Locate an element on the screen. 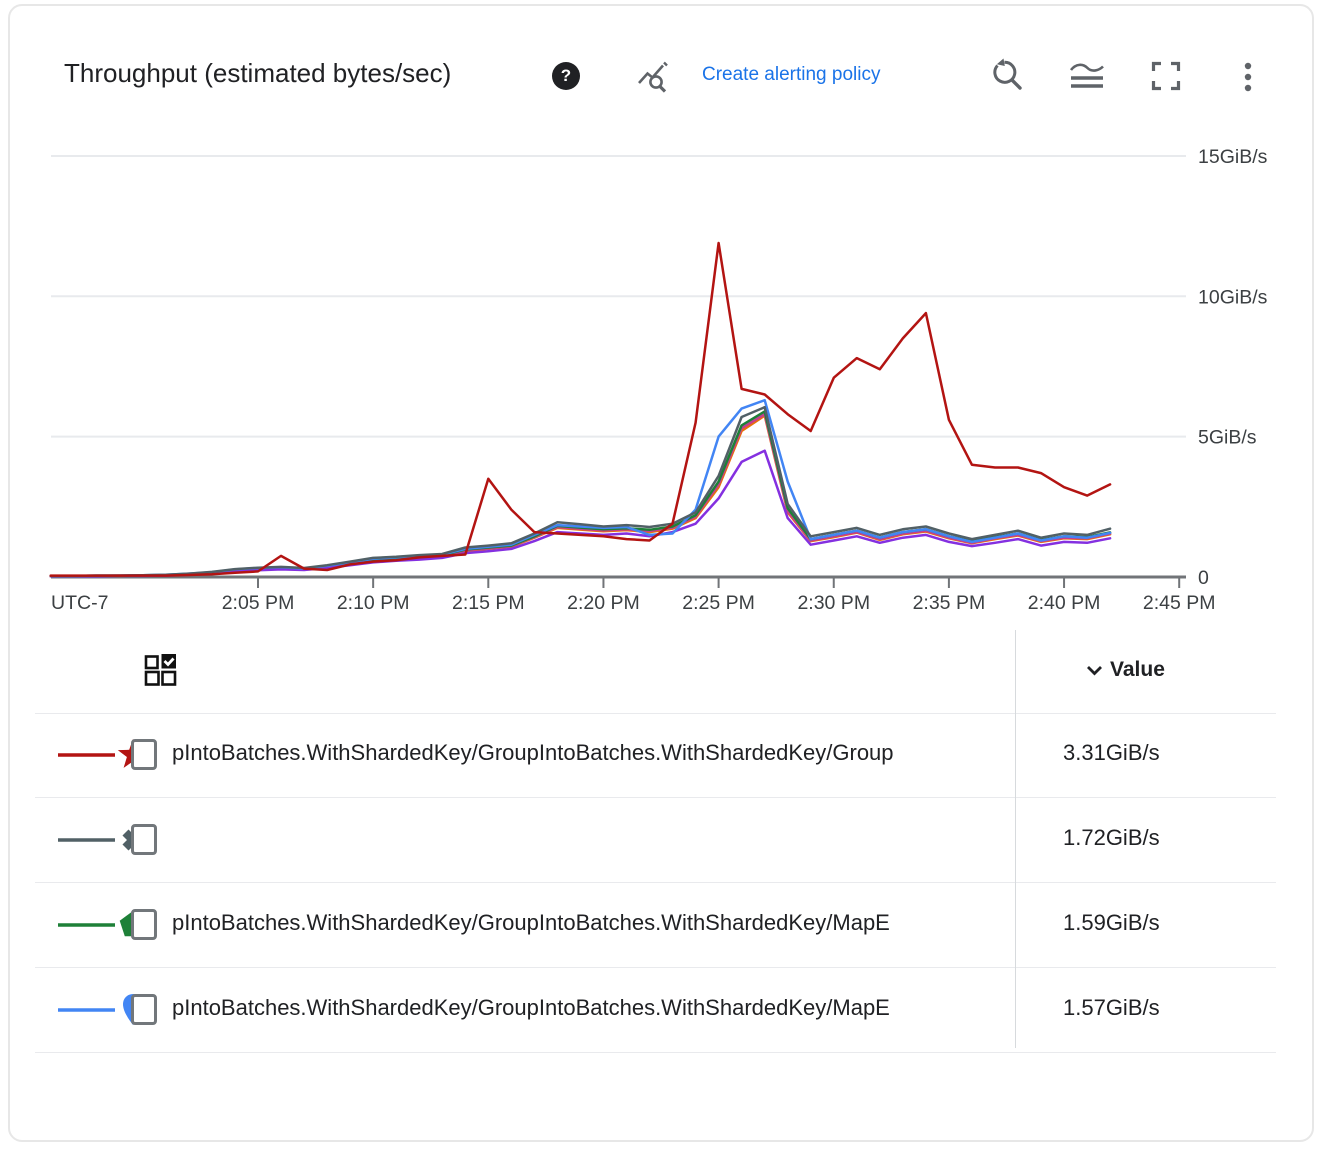 The image size is (1334, 1172). select-series-icon is located at coordinates (161, 672).